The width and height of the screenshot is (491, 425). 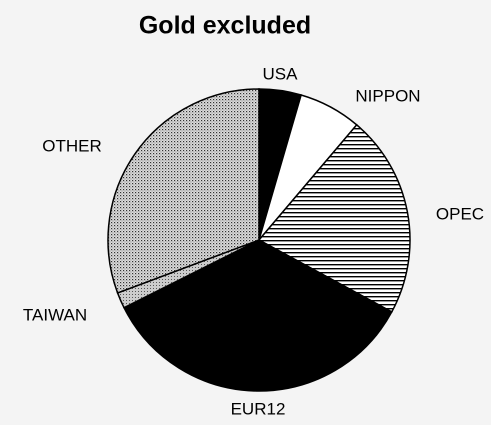 What do you see at coordinates (225, 26) in the screenshot?
I see `chart-title: Gold excluded` at bounding box center [225, 26].